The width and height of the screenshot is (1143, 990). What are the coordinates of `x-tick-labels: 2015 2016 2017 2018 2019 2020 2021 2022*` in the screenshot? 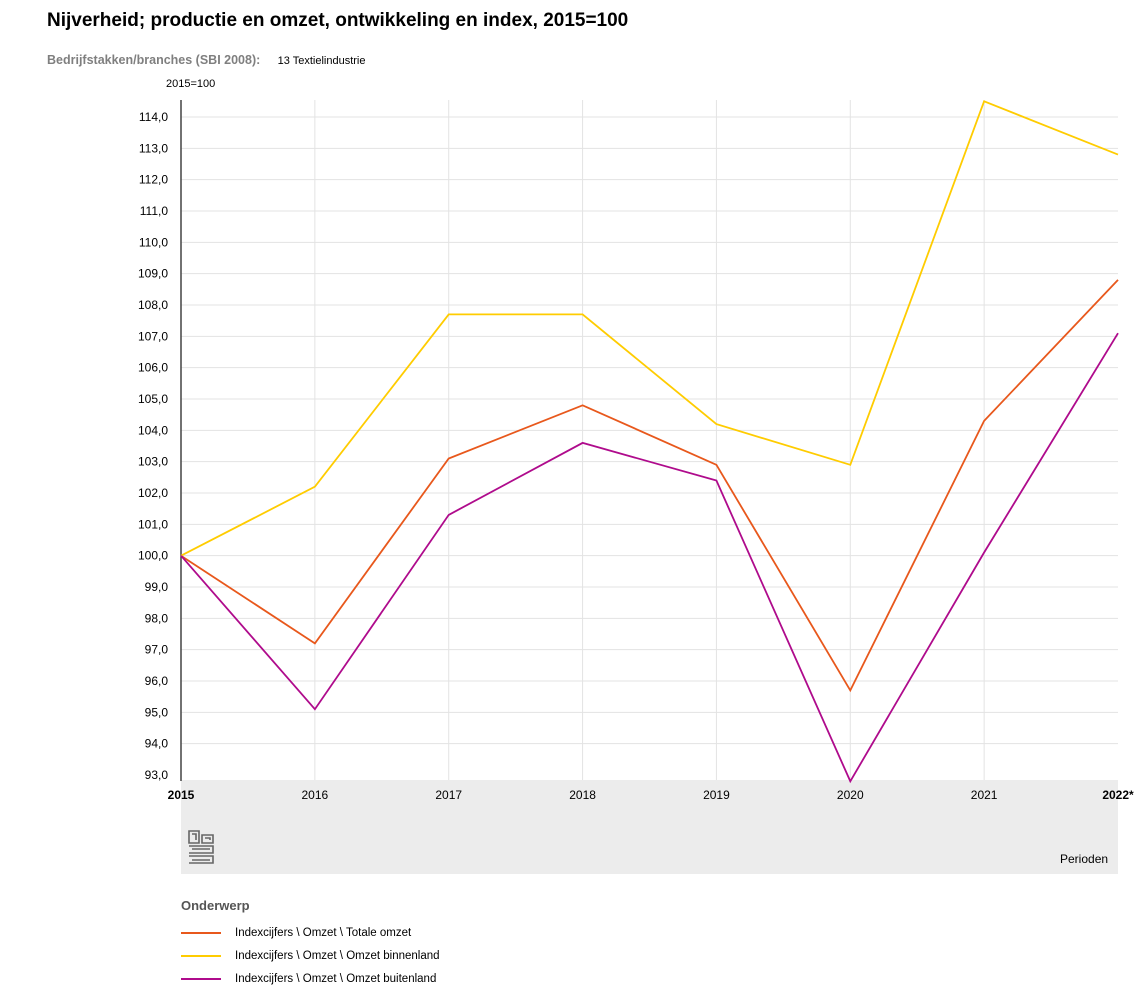 It's located at (651, 795).